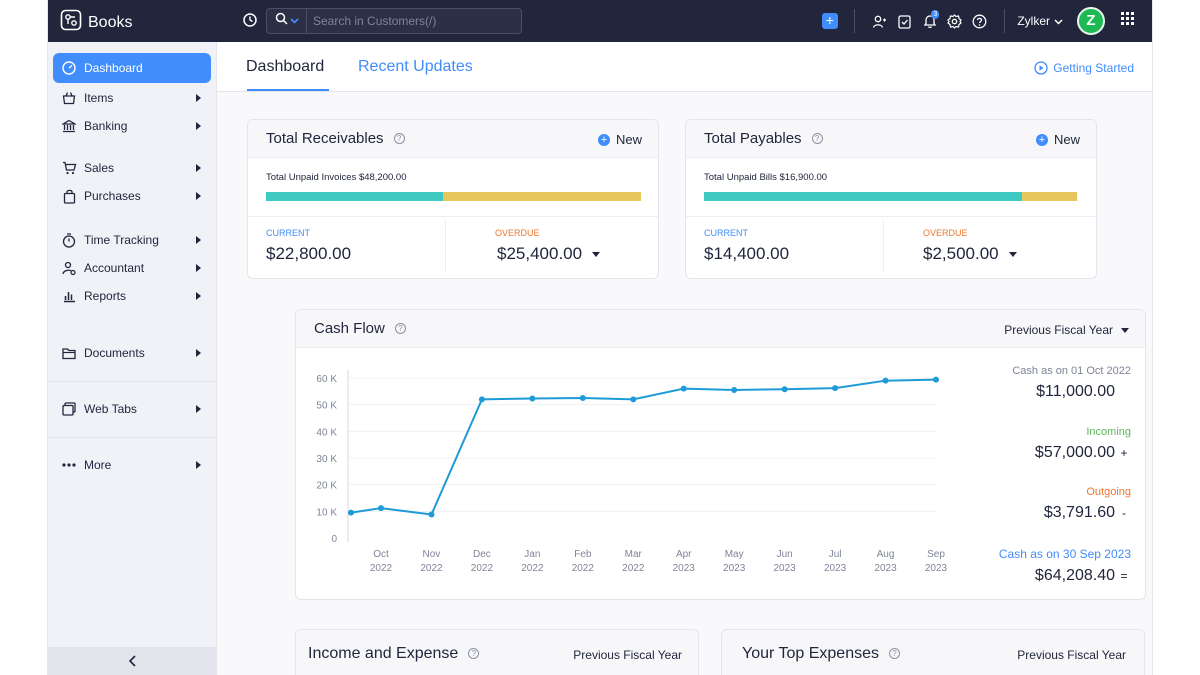 This screenshot has width=1200, height=675. What do you see at coordinates (1124, 513) in the screenshot?
I see `minus-sign: -` at bounding box center [1124, 513].